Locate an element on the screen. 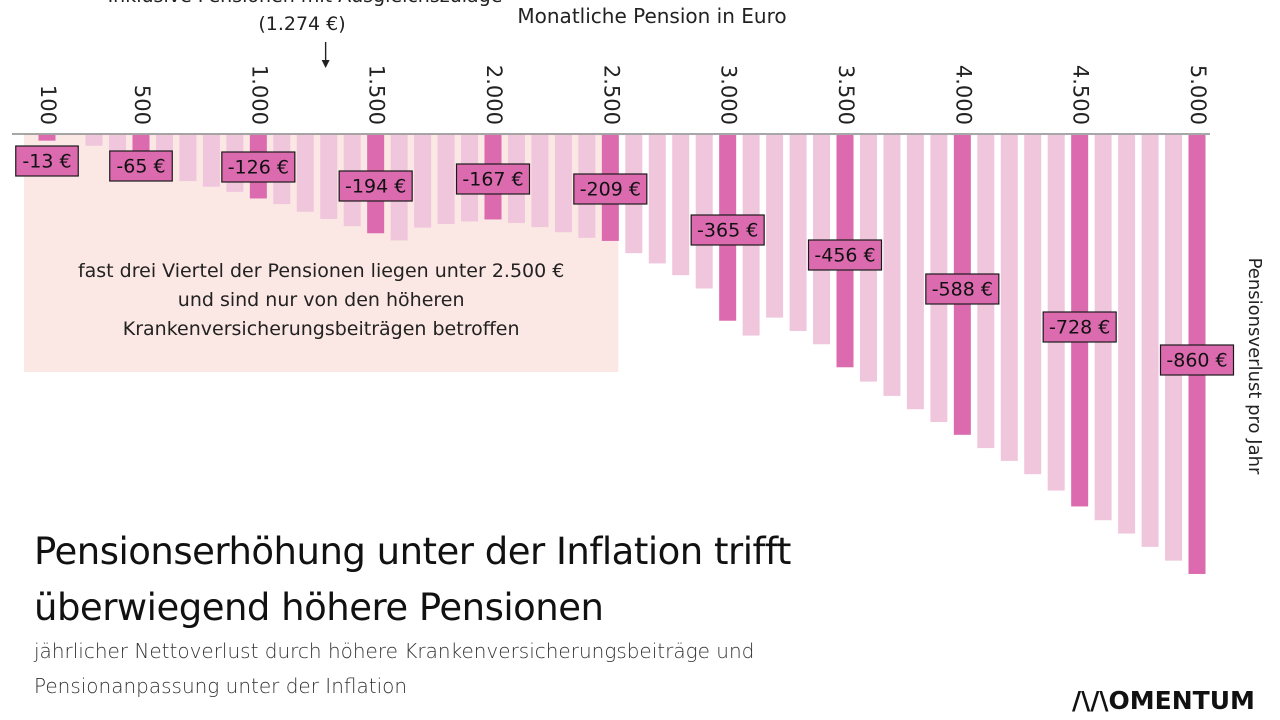 The height and width of the screenshot is (720, 1280). bar-highlight is located at coordinates (47, 138).